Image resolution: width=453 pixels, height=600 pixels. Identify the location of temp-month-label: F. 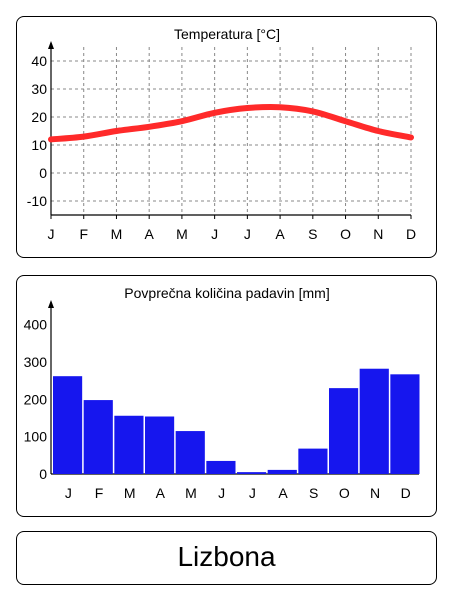
(83, 234).